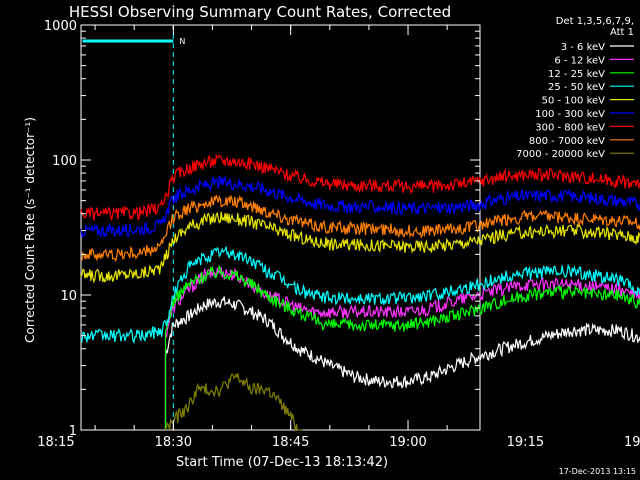 This screenshot has height=480, width=640. I want to click on legend-entry-label: 3 - 6 keV, so click(583, 47).